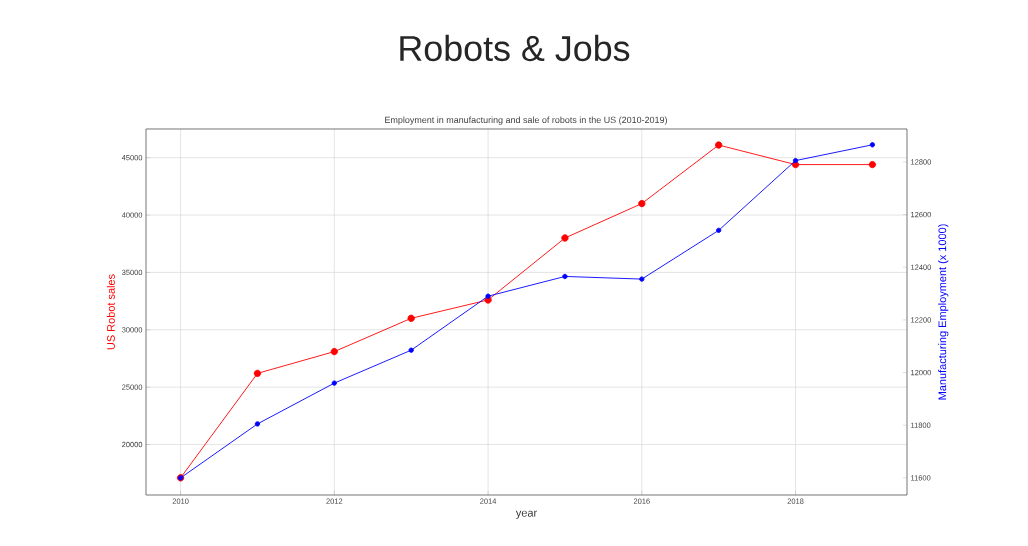  Describe the element at coordinates (526, 120) in the screenshot. I see `chart-subtitle: Employment in manufacturing and sale of robots in the US (2010-2019)` at that location.